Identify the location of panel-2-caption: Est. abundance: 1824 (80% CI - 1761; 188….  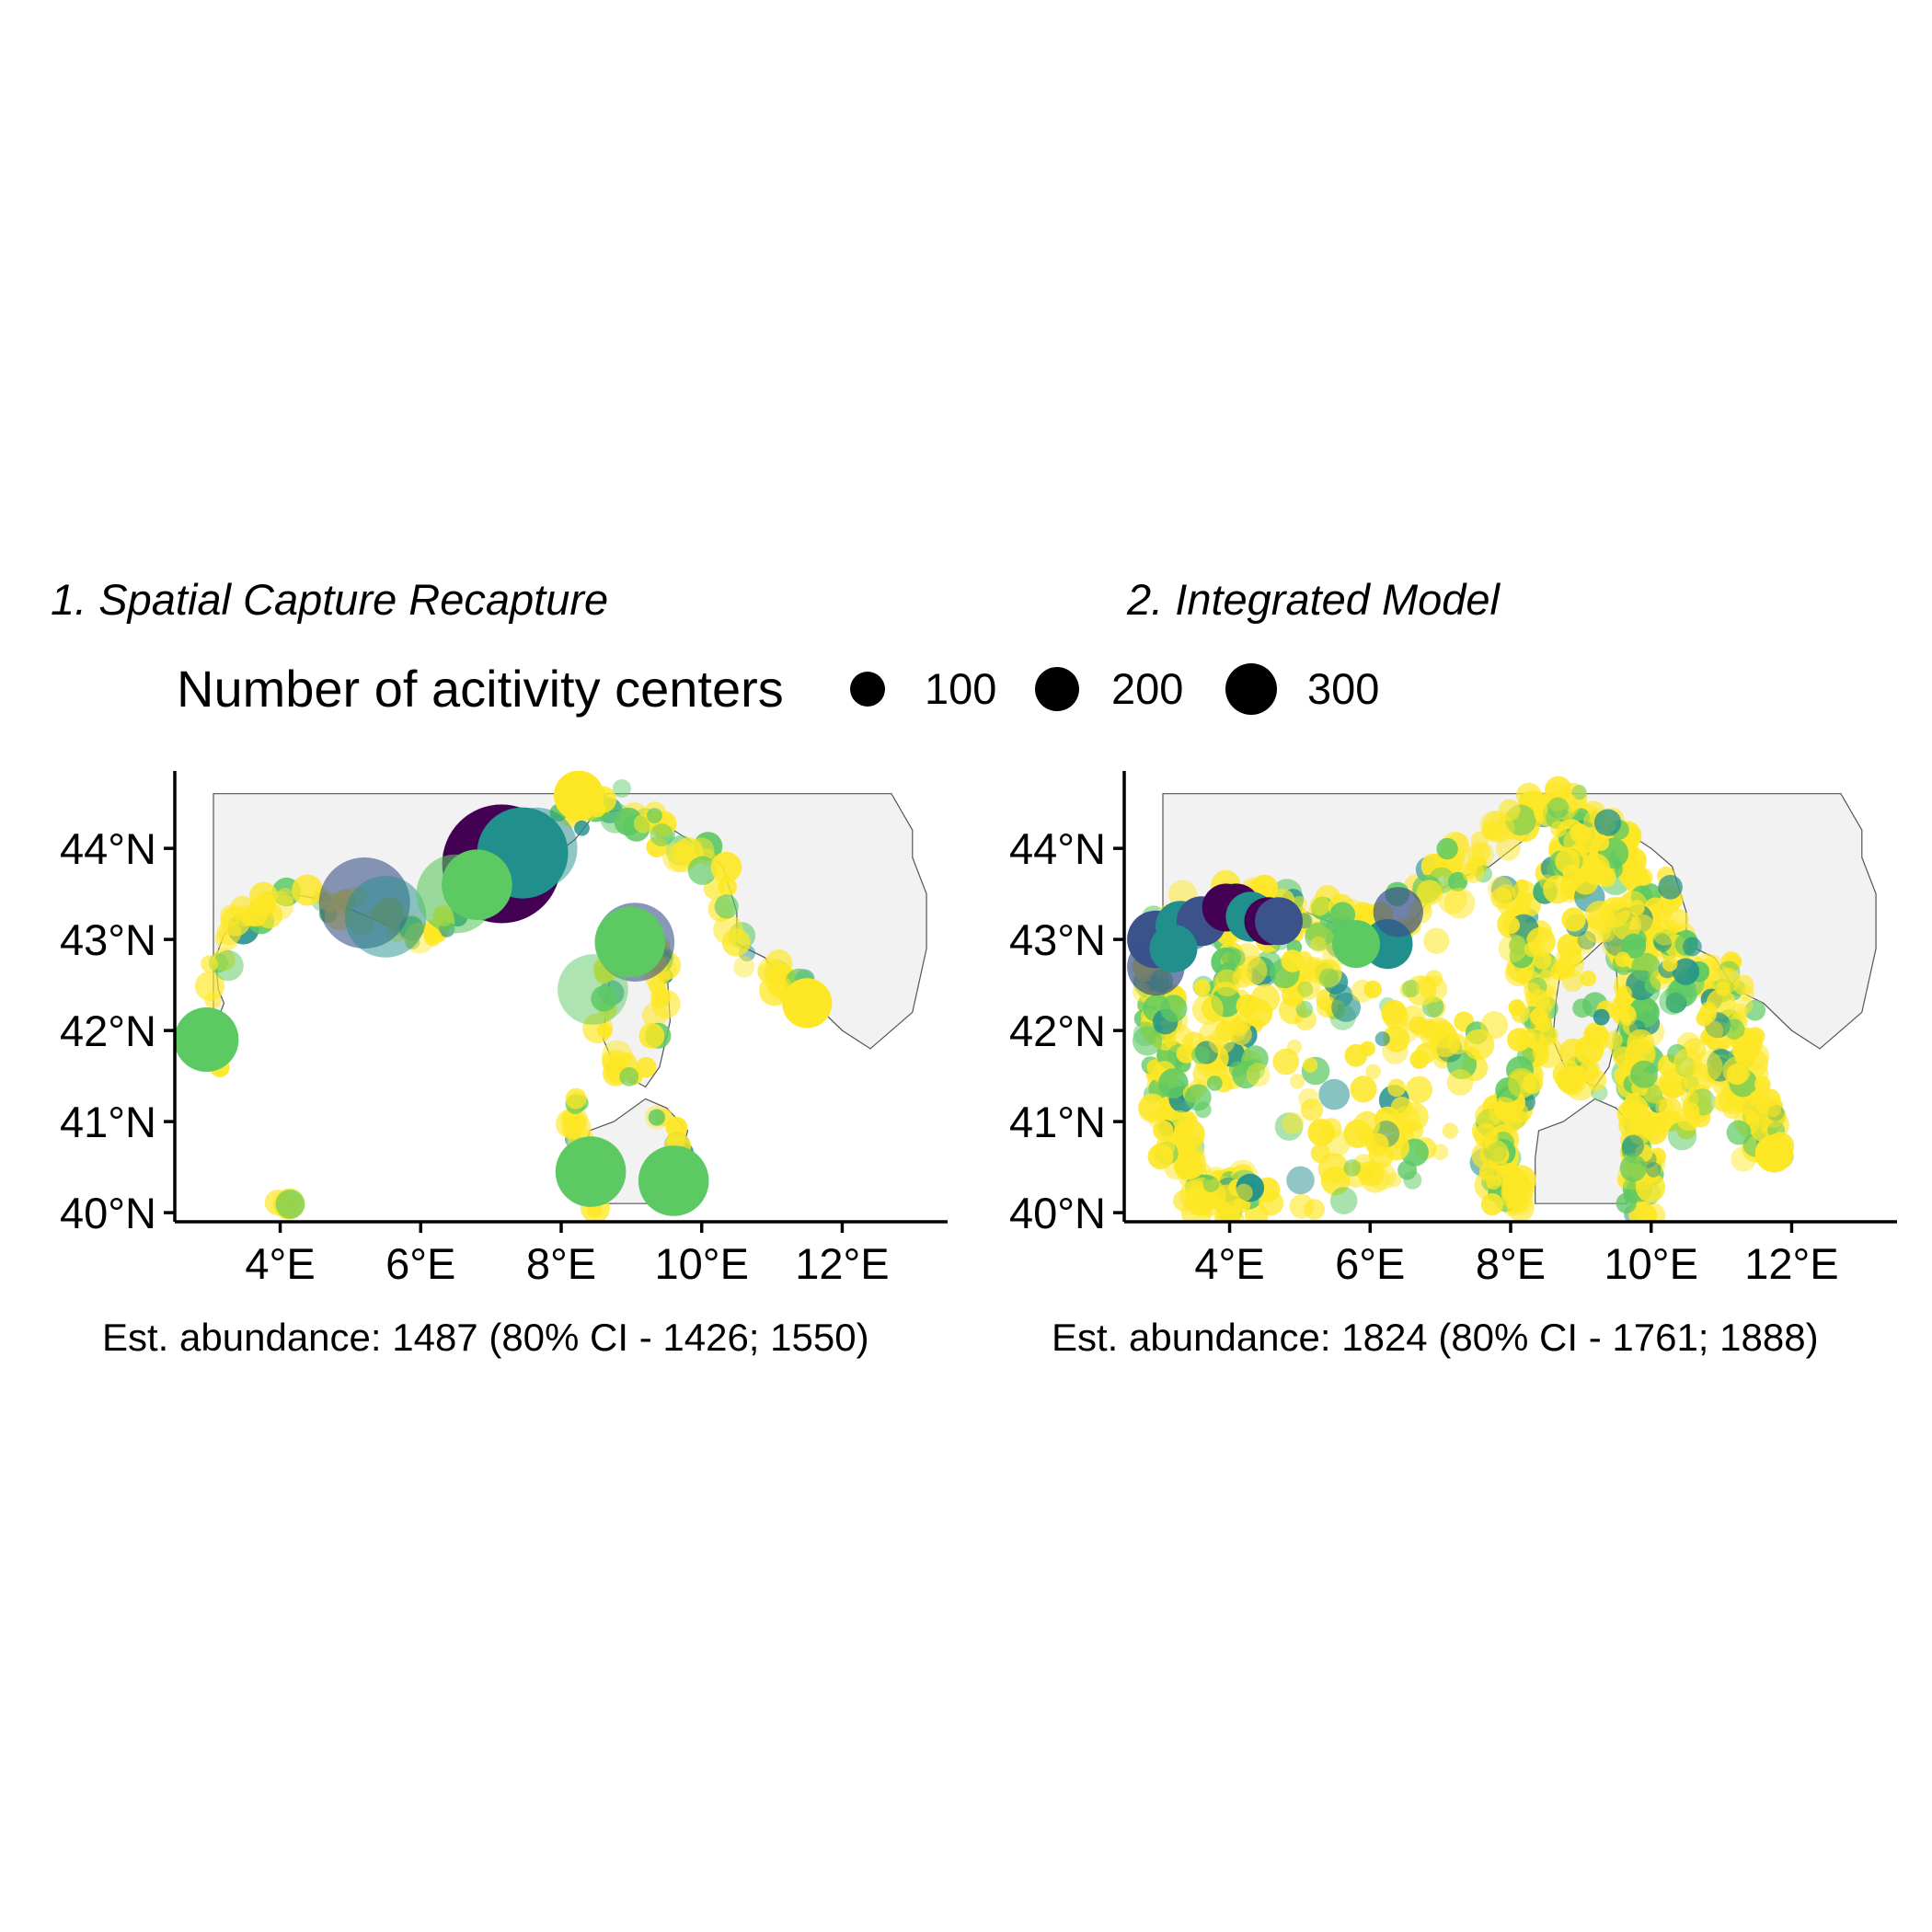
(1435, 1337).